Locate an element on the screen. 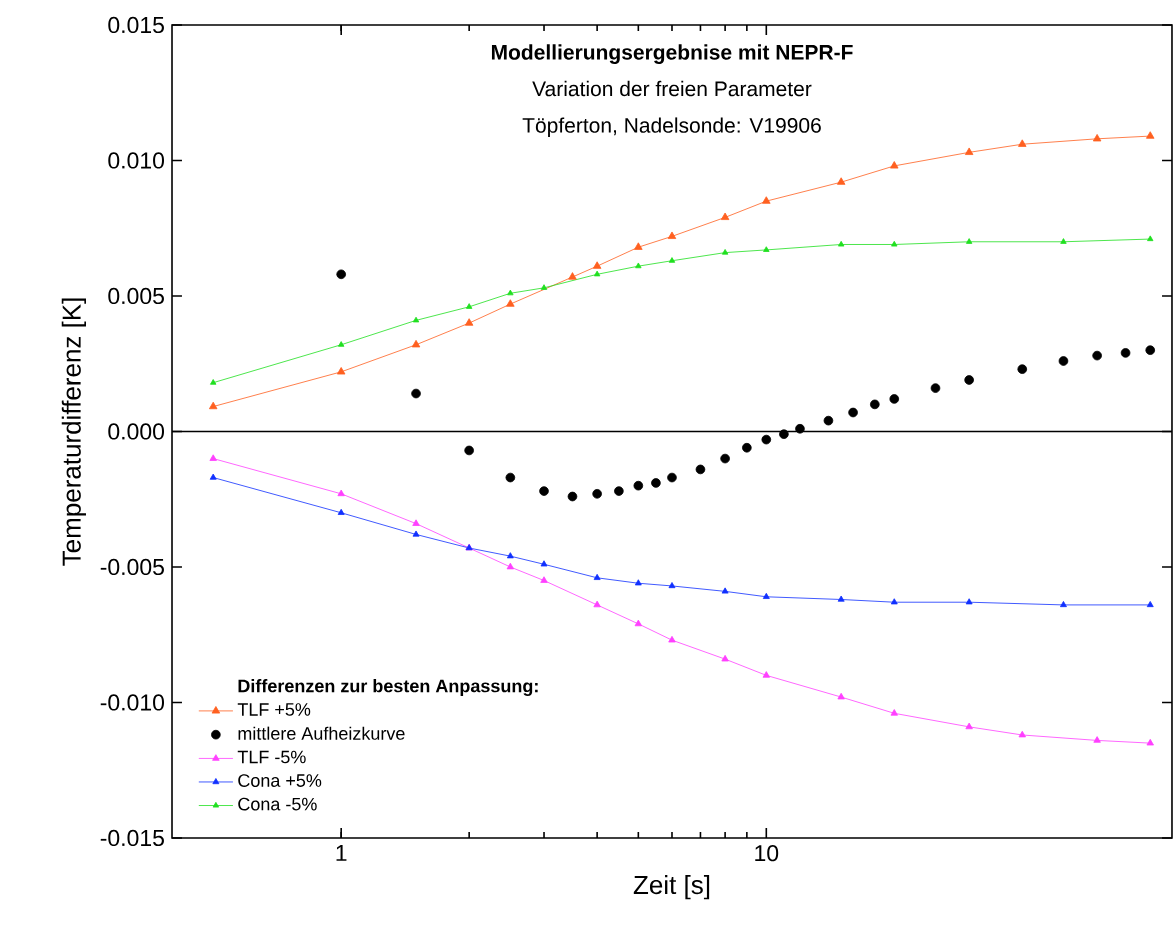 This screenshot has width=1175, height=940. legend-label: Cona +5% is located at coordinates (280, 780).